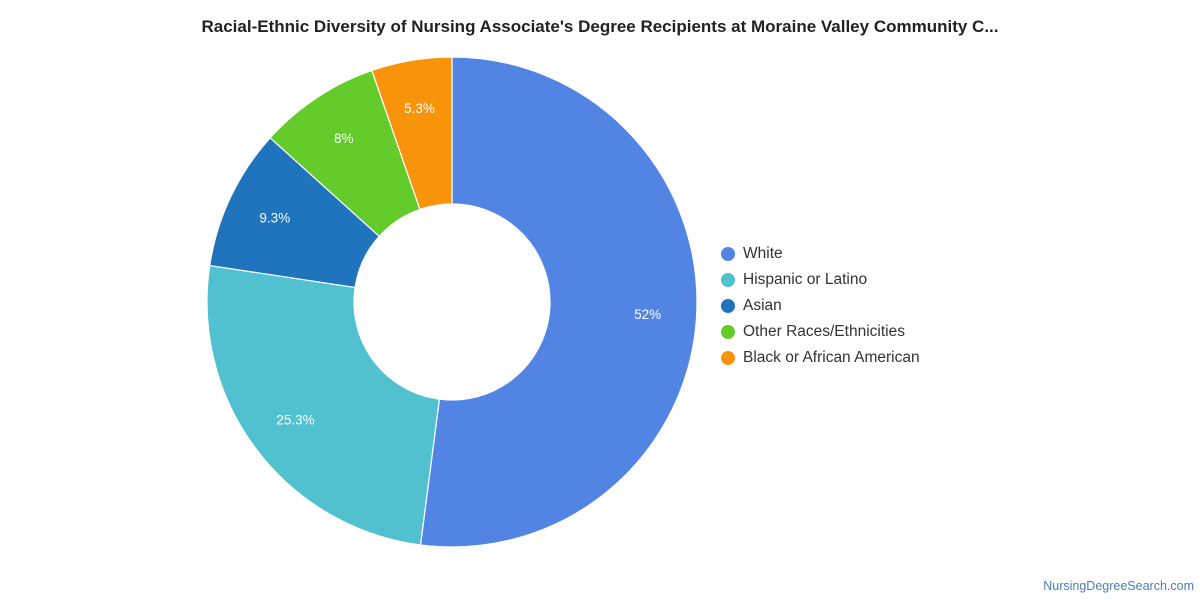 This screenshot has width=1200, height=600. I want to click on slice-value-label: 5.3%, so click(419, 108).